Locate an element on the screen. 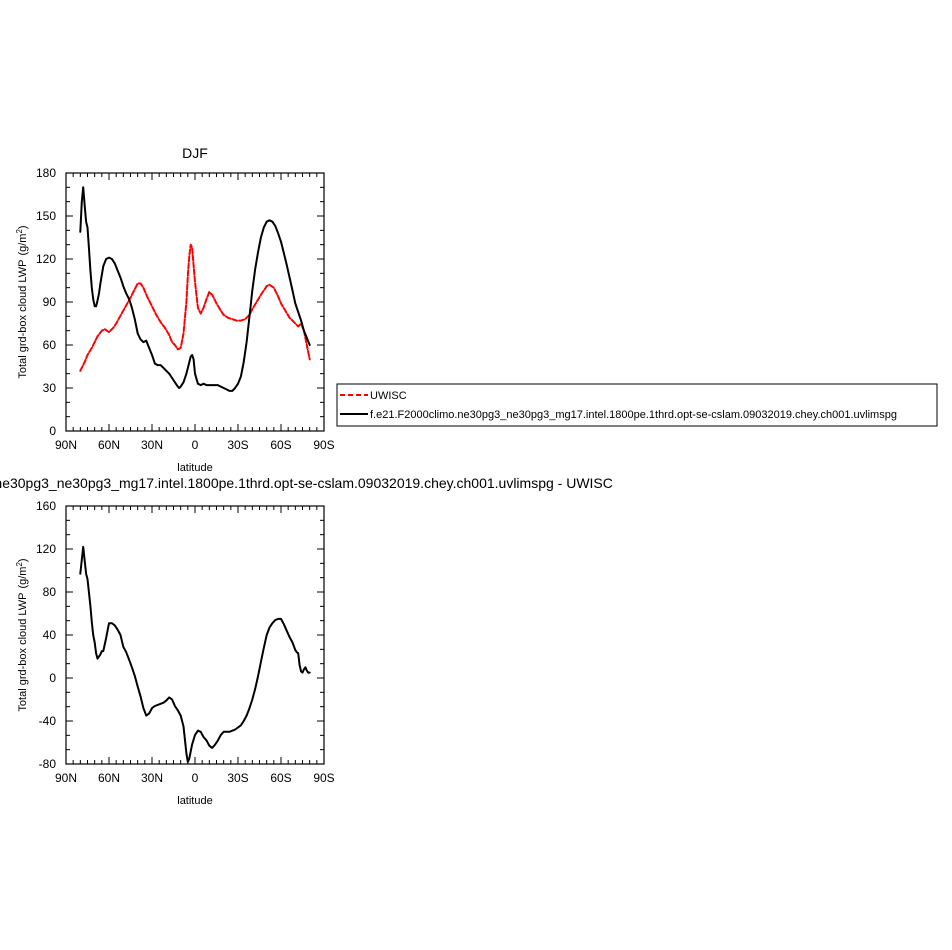 The width and height of the screenshot is (952, 950). top-plot-frame is located at coordinates (195, 302).